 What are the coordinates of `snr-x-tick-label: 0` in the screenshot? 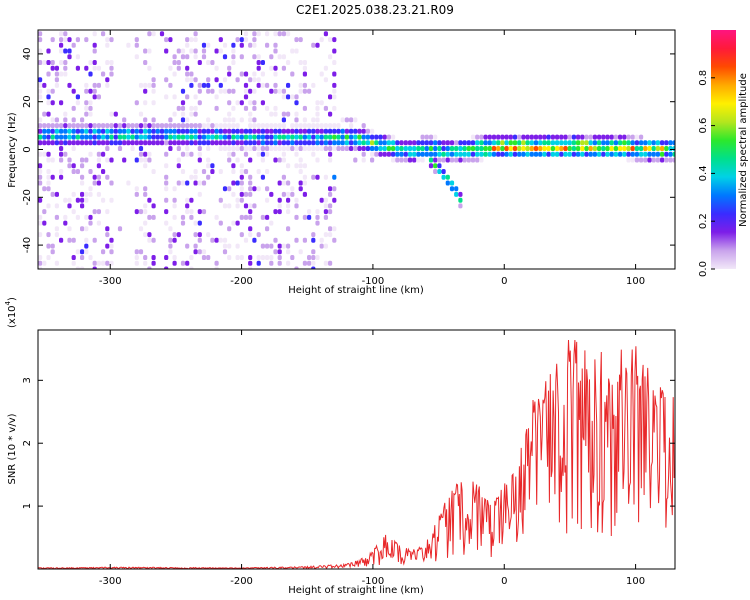 It's located at (504, 581).